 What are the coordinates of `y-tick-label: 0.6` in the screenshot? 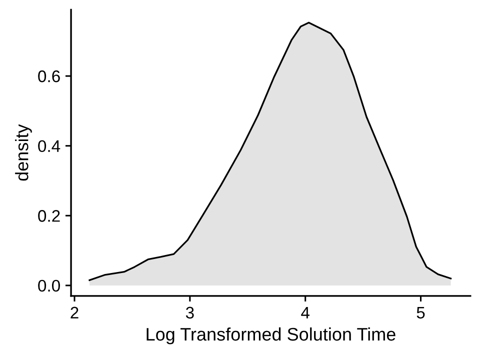 It's located at (49, 76).